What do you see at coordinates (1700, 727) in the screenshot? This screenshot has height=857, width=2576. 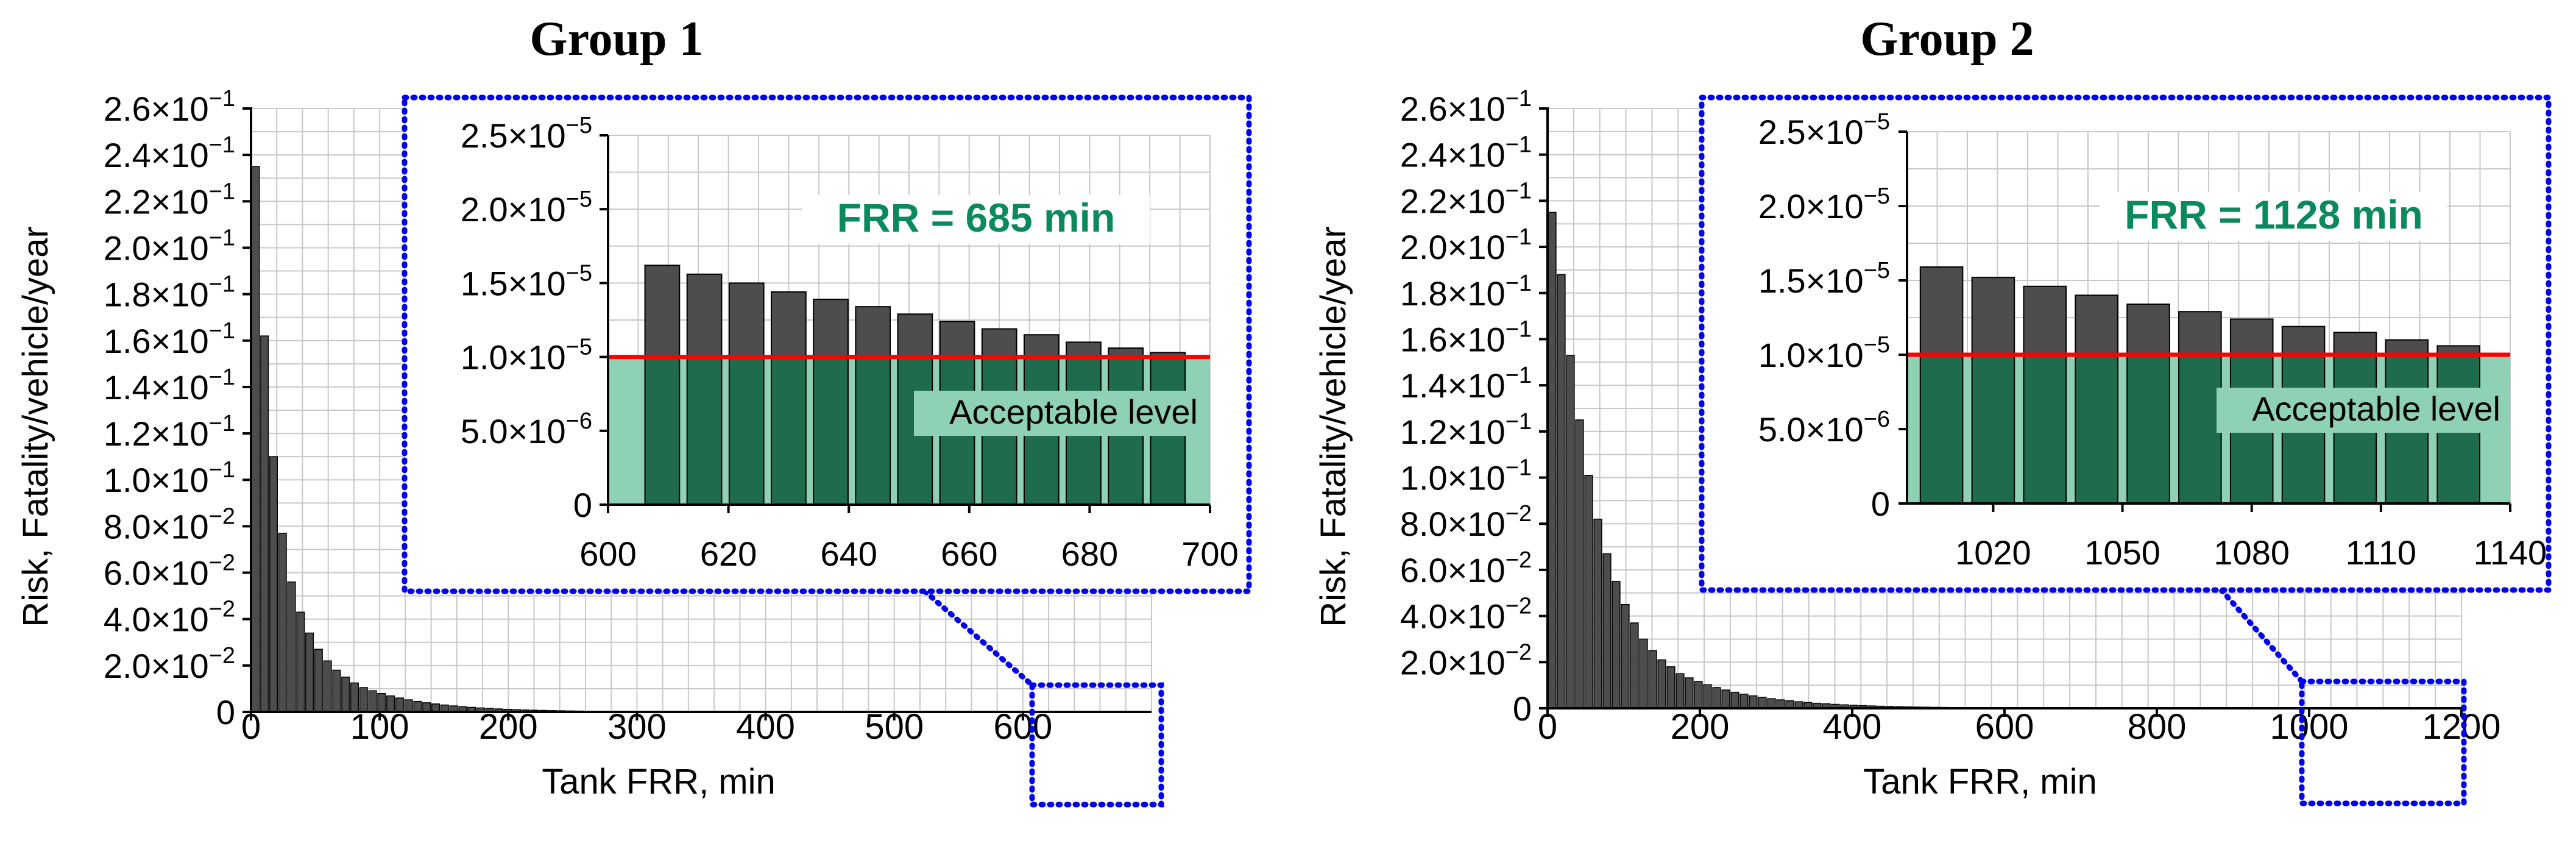 I see `chart2-x-tick-label: 200` at bounding box center [1700, 727].